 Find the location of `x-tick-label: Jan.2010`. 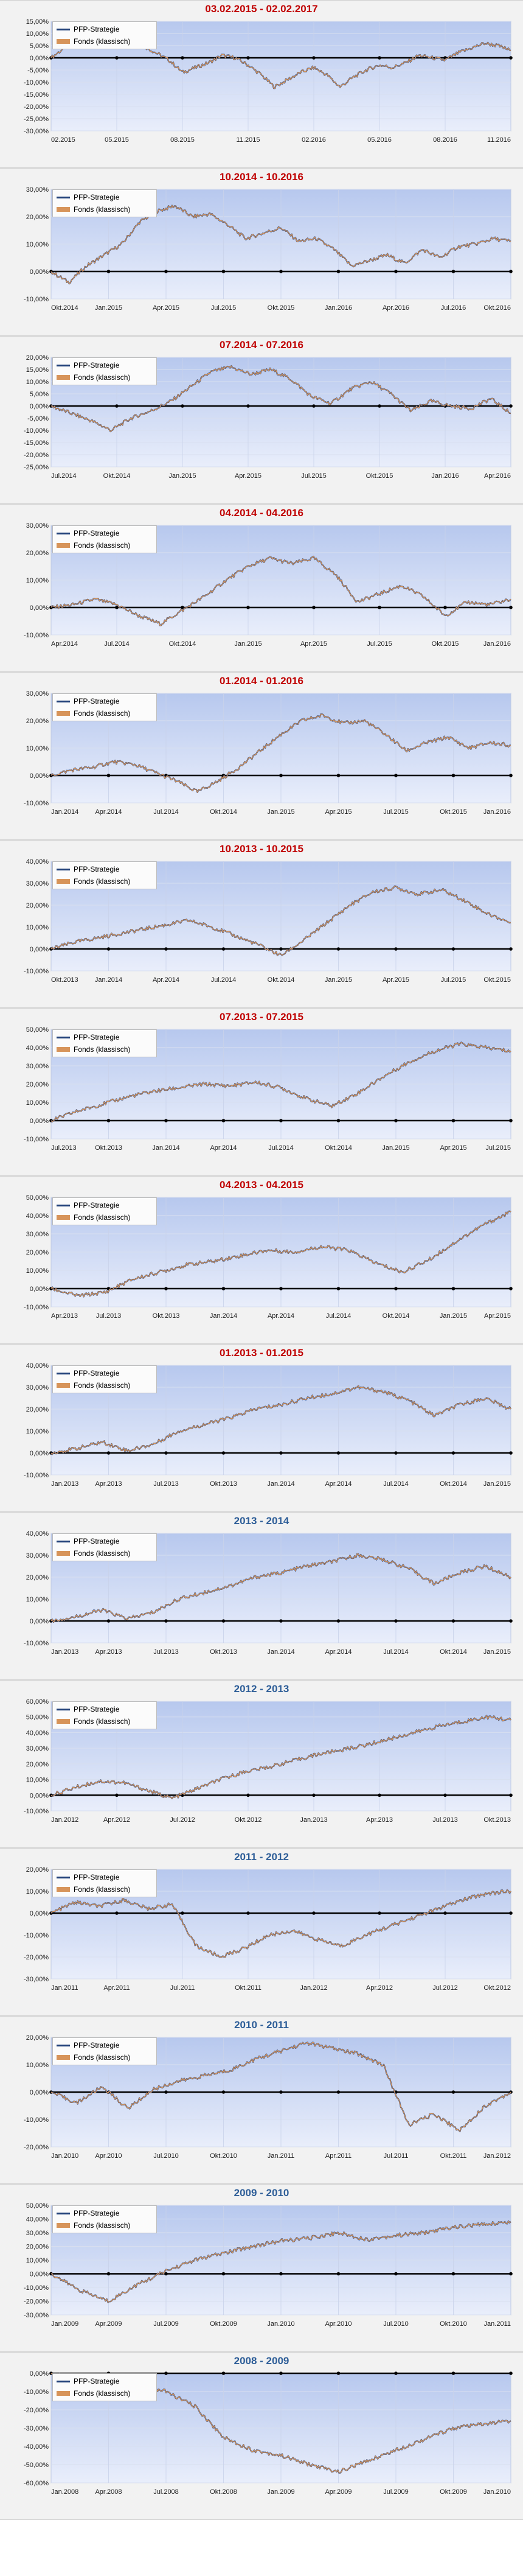

x-tick-label: Jan.2010 is located at coordinates (281, 2324).